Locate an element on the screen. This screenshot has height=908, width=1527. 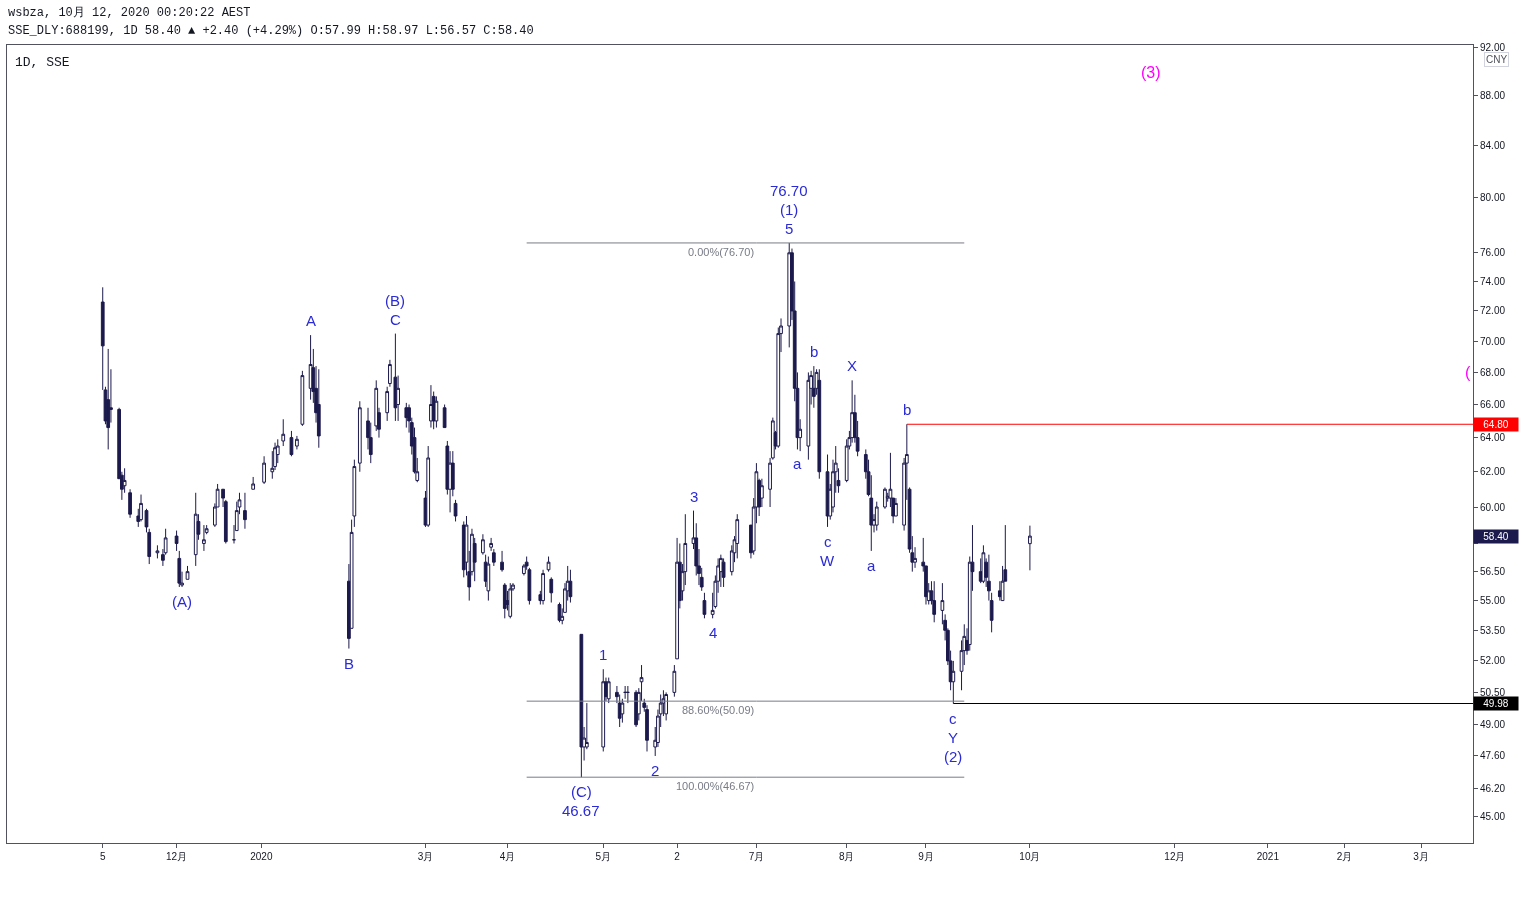
y-tick-label: 80.00 is located at coordinates (1493, 198).